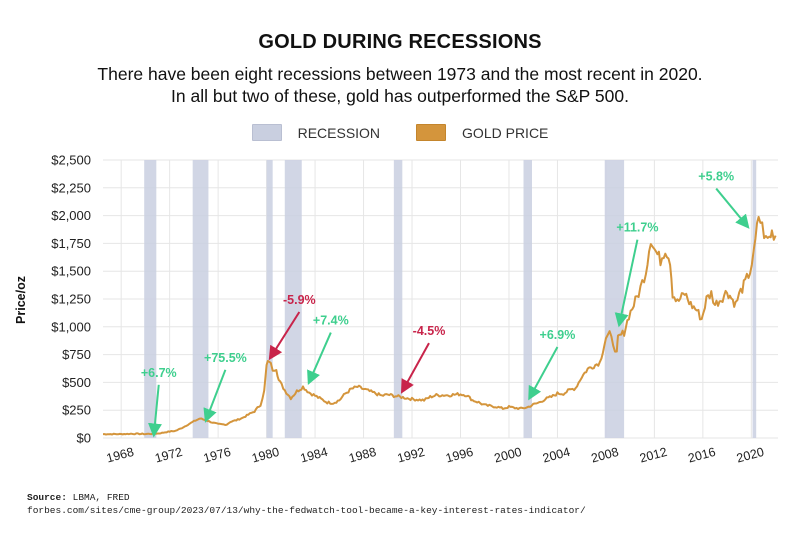  Describe the element at coordinates (459, 455) in the screenshot. I see `x-tick-label-7: 1996` at that location.